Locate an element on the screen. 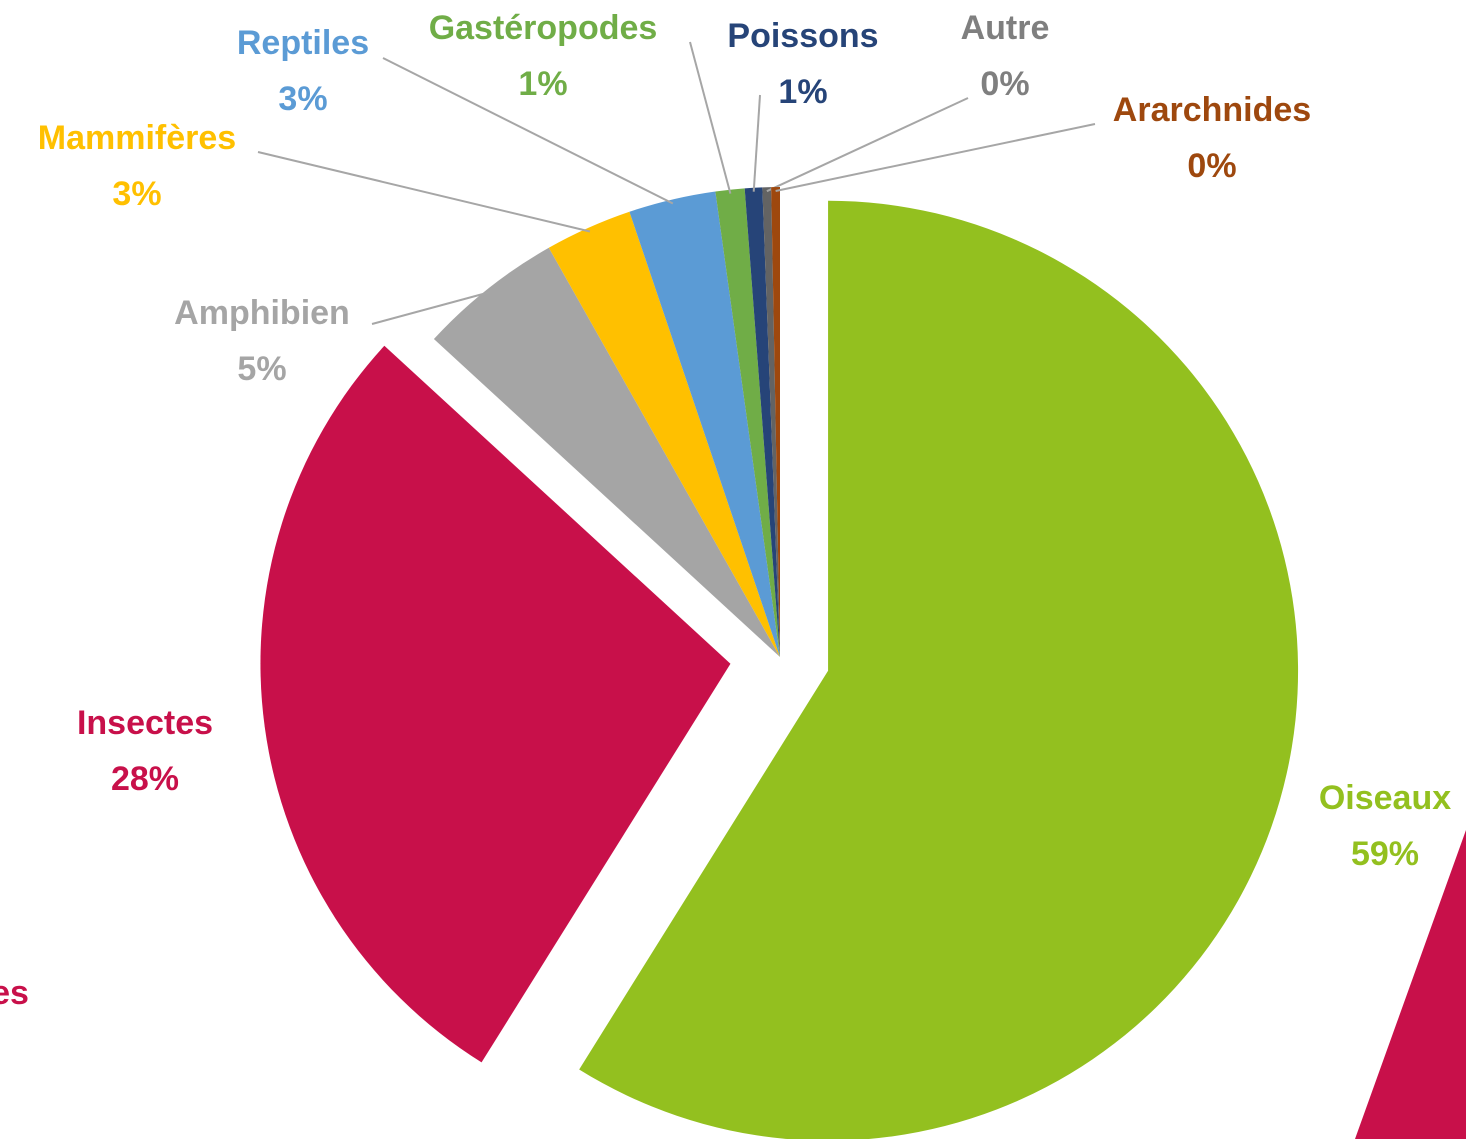 This screenshot has width=1466, height=1139. slice-value-label: 28% is located at coordinates (145, 779).